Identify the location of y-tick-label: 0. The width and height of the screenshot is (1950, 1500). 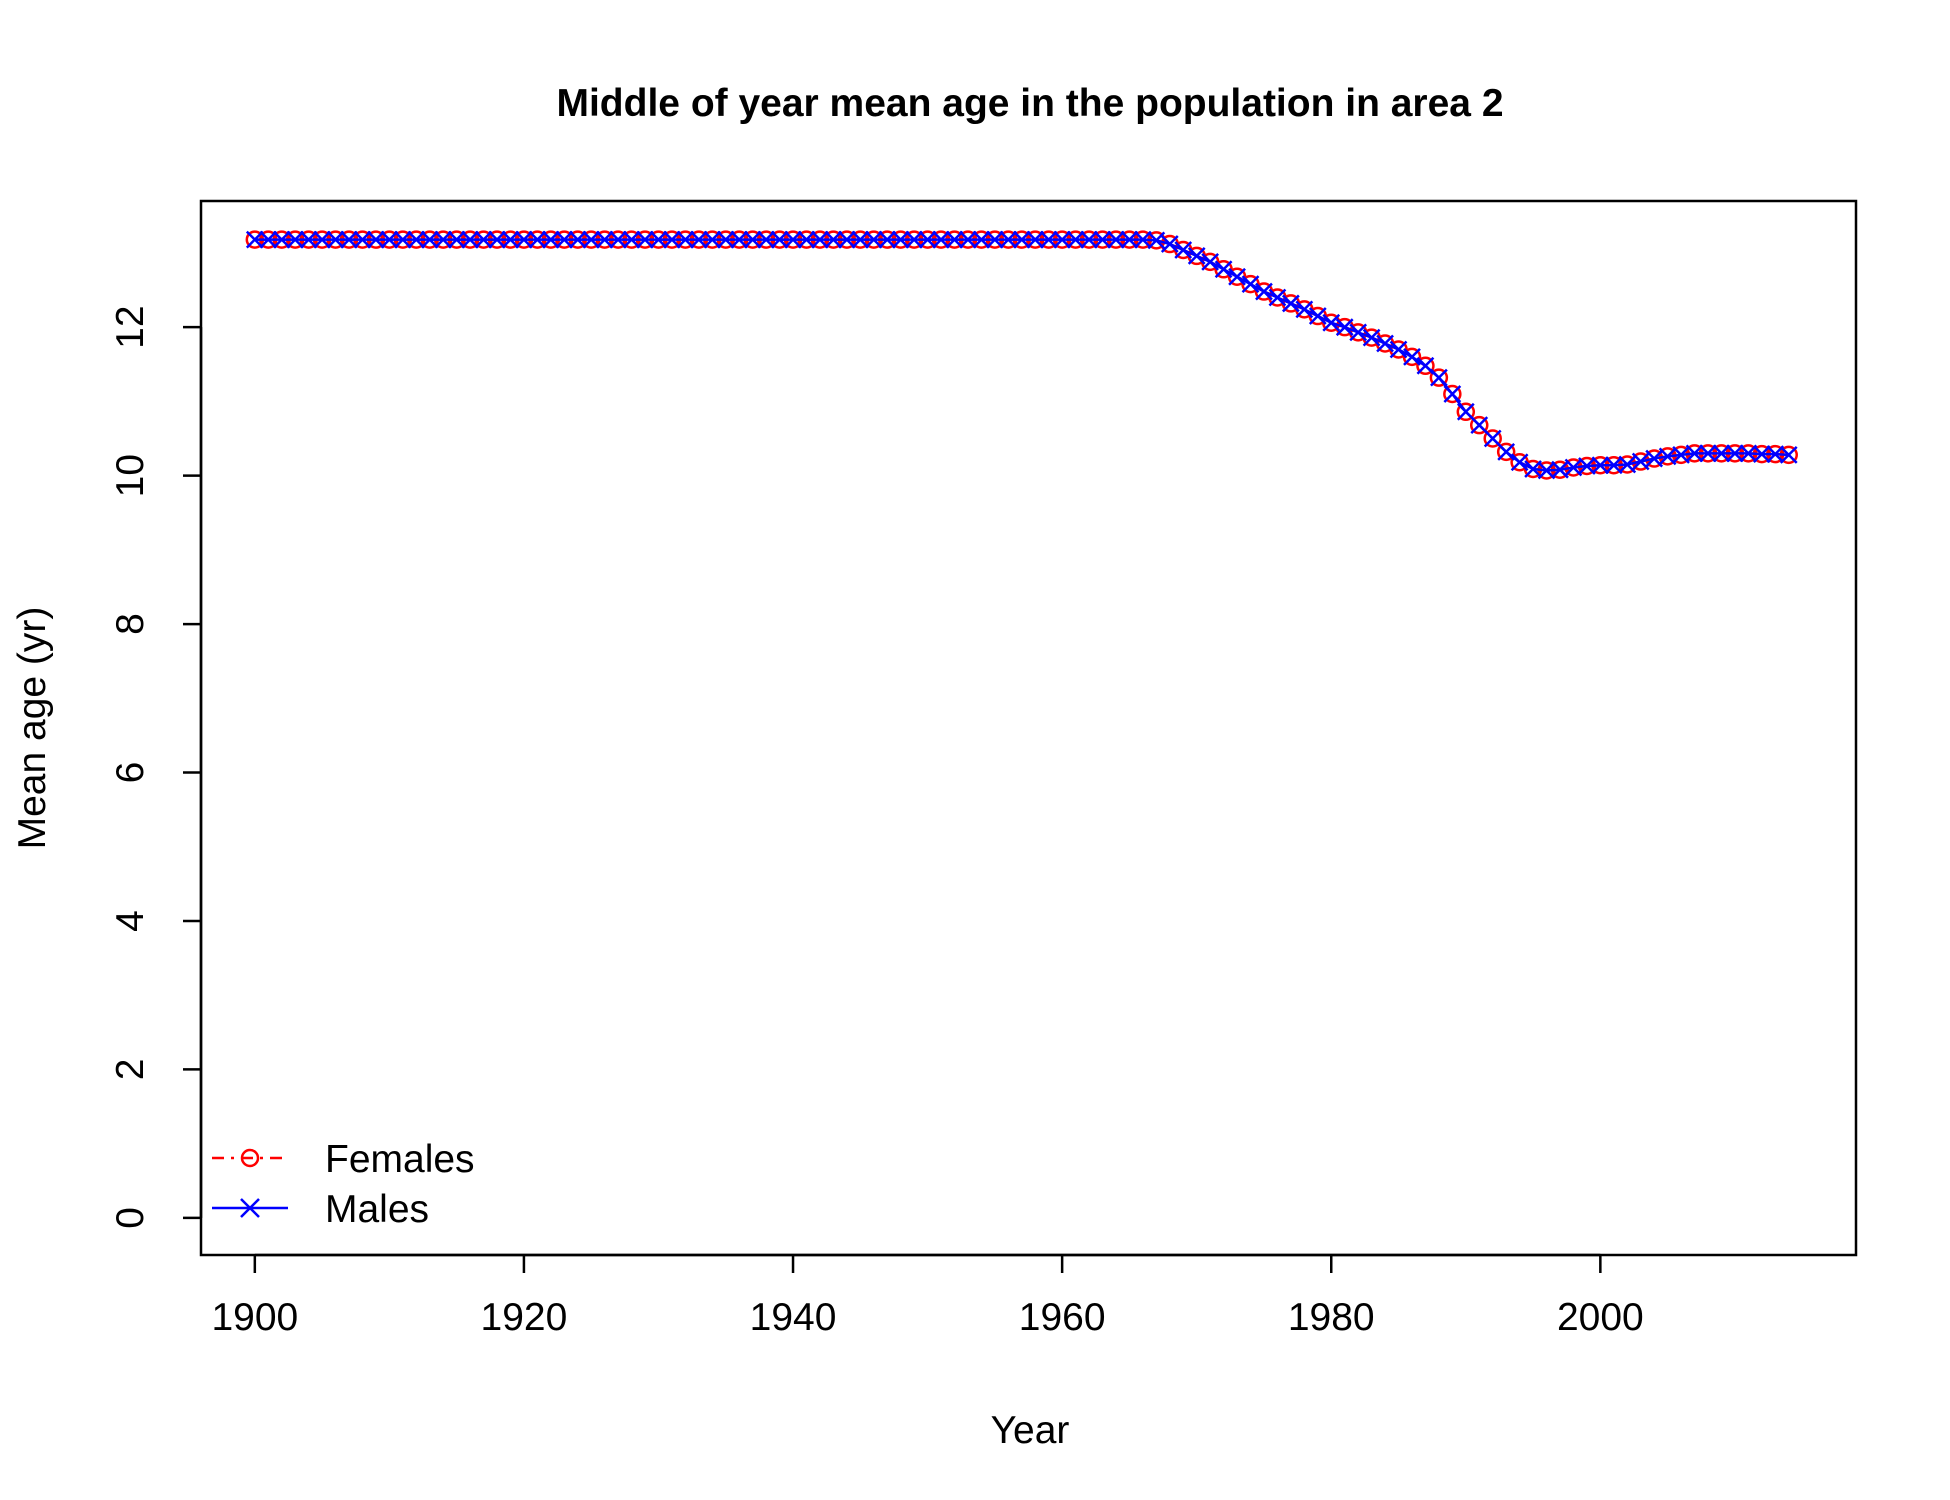
(130, 1218).